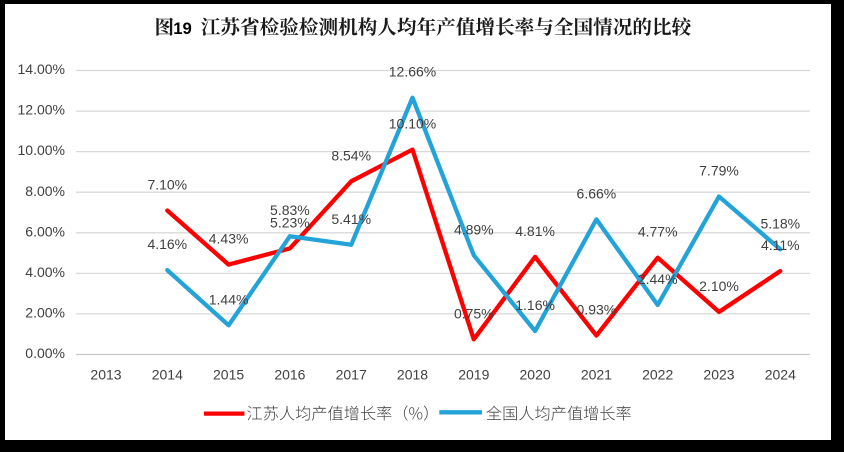 The height and width of the screenshot is (452, 844). I want to click on svg-text: 2.44%, so click(658, 279).